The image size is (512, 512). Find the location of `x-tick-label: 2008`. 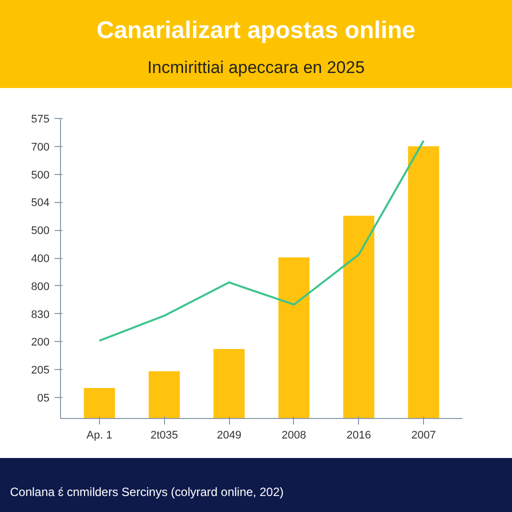

x-tick-label: 2008 is located at coordinates (294, 436).